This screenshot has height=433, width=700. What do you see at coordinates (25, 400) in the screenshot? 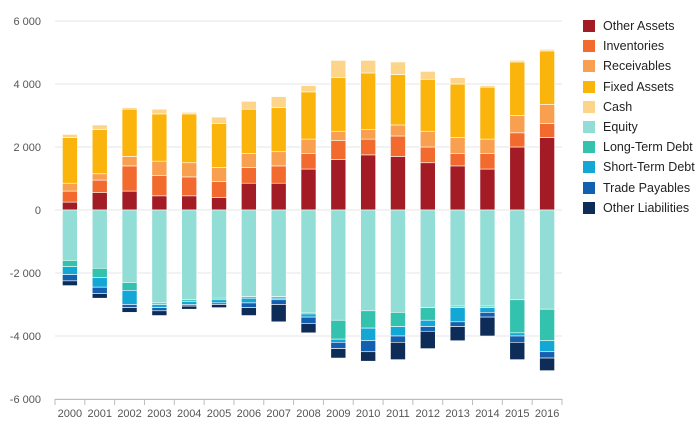
I see `y-tick-label: -6 000` at bounding box center [25, 400].